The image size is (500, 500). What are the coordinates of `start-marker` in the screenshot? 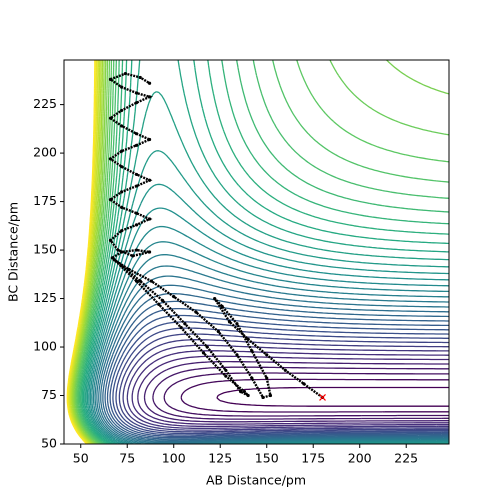 It's located at (322, 397).